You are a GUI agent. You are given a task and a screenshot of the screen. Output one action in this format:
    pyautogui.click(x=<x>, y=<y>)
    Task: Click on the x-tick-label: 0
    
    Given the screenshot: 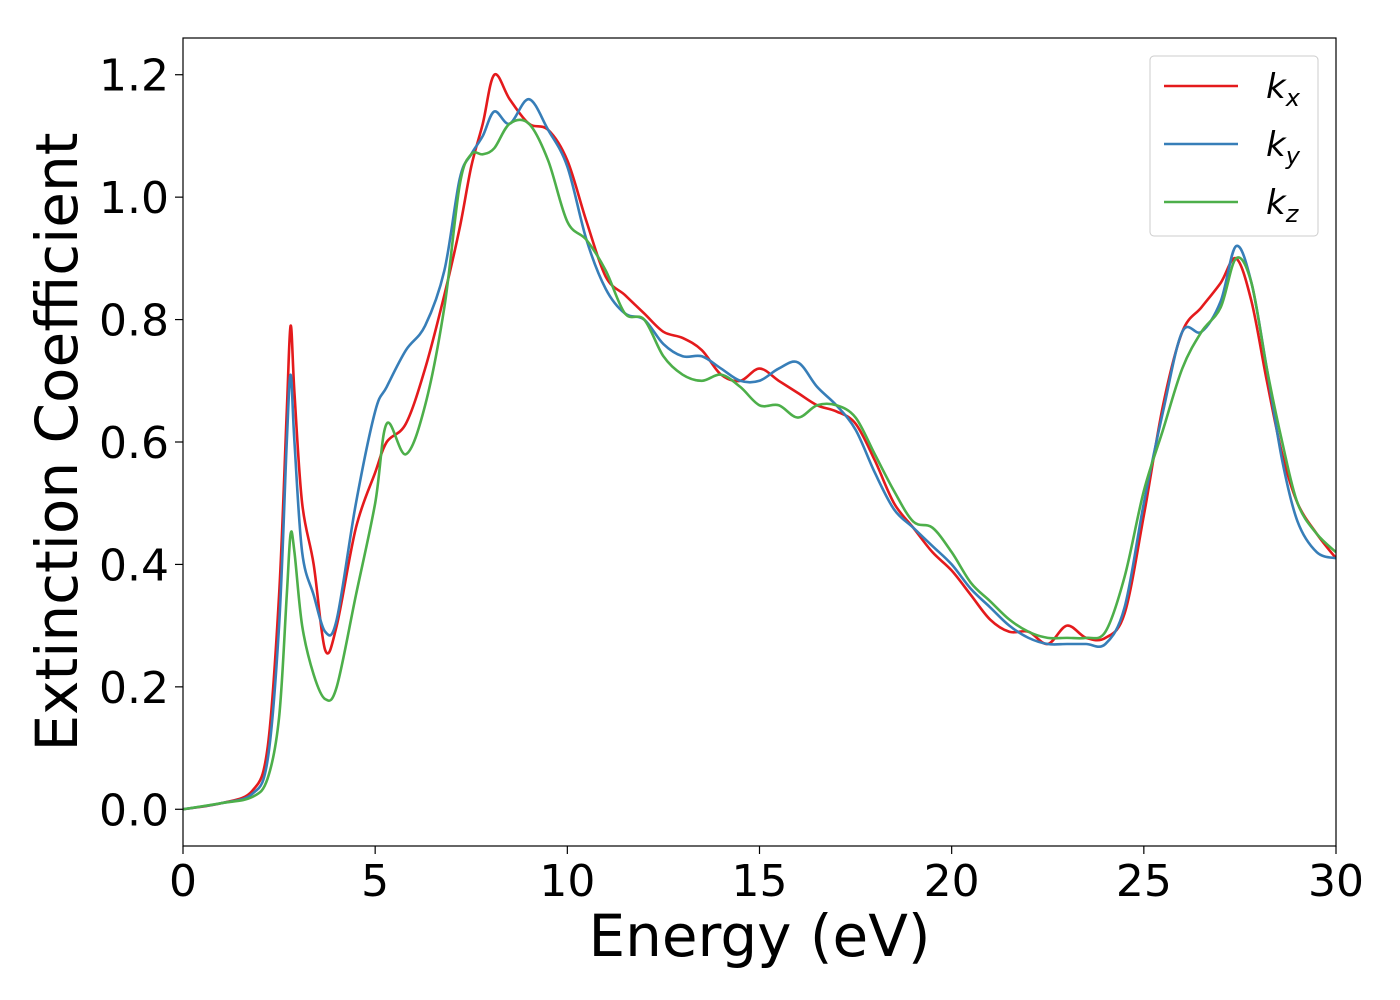 What is the action you would take?
    pyautogui.click(x=183, y=881)
    